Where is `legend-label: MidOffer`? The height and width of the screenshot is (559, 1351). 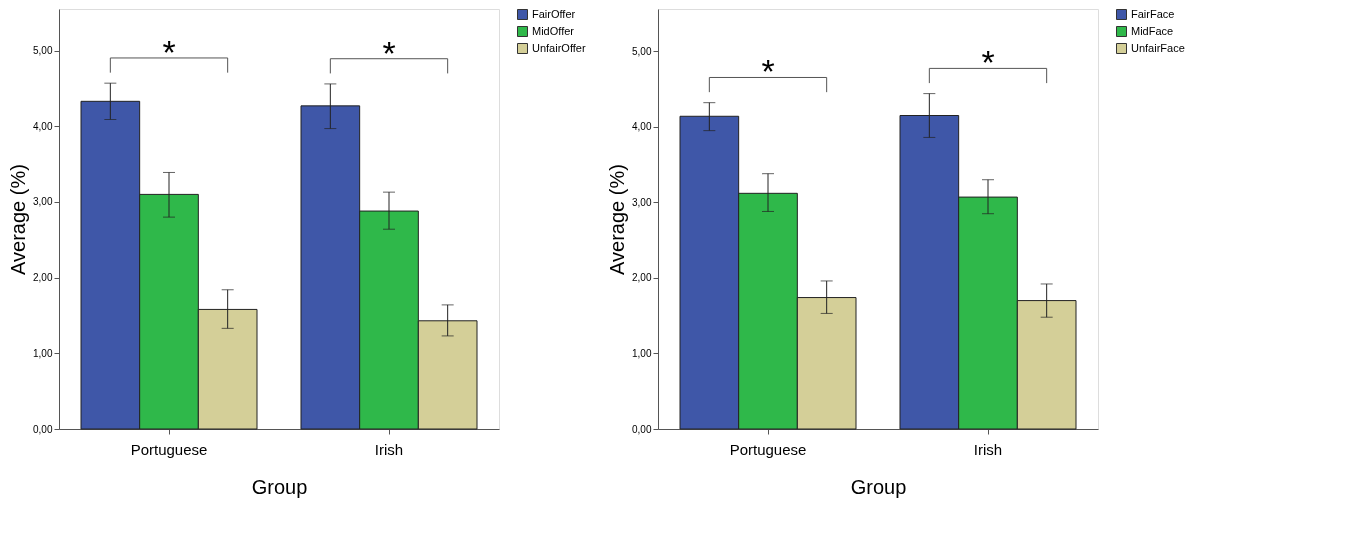
legend-label: MidOffer is located at coordinates (553, 30).